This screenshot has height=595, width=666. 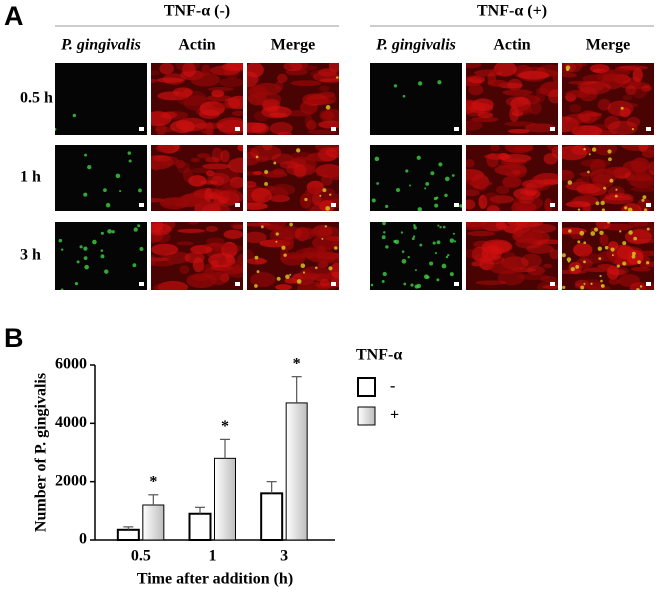 What do you see at coordinates (200, 526) in the screenshot?
I see `bar` at bounding box center [200, 526].